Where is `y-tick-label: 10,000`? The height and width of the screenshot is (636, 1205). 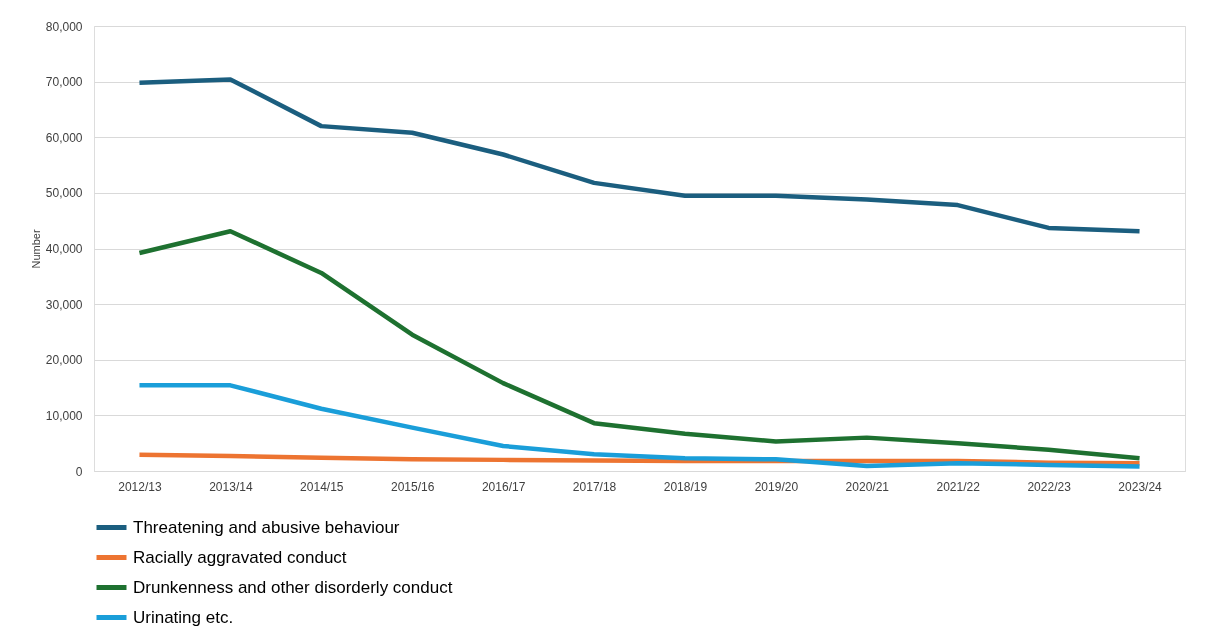
y-tick-label: 10,000 is located at coordinates (64, 415).